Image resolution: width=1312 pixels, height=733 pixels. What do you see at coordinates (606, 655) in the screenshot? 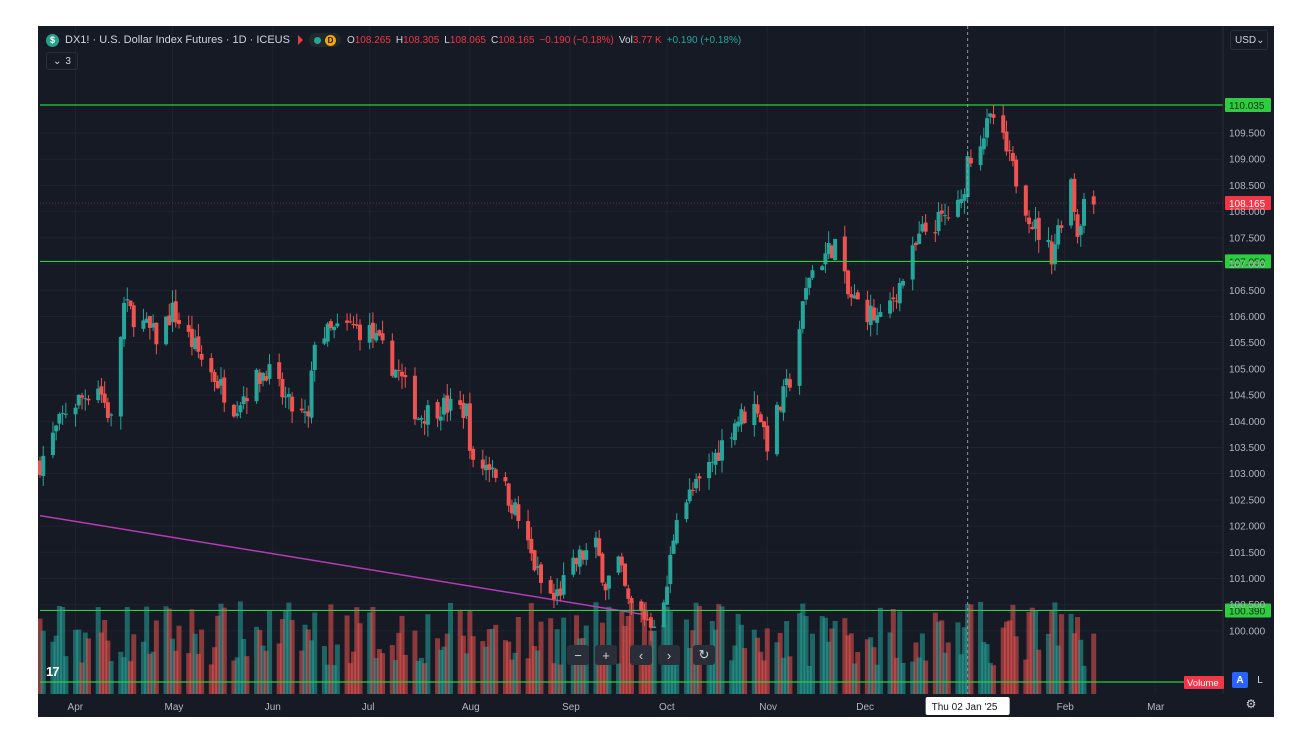
I see `zoom-in-button: +` at bounding box center [606, 655].